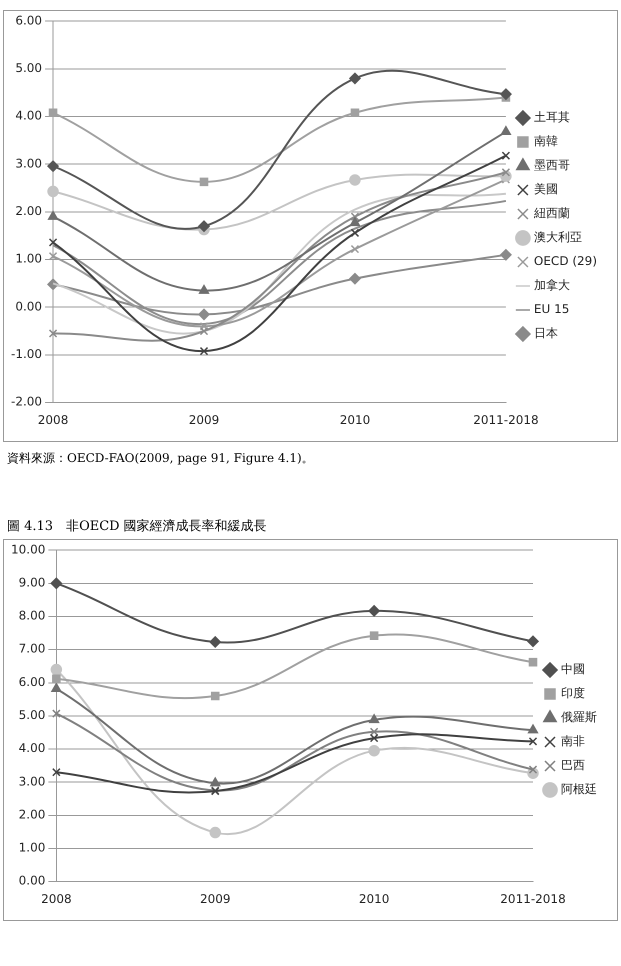  What do you see at coordinates (551, 213) in the screenshot?
I see `legend-label: 紐西蘭` at bounding box center [551, 213].